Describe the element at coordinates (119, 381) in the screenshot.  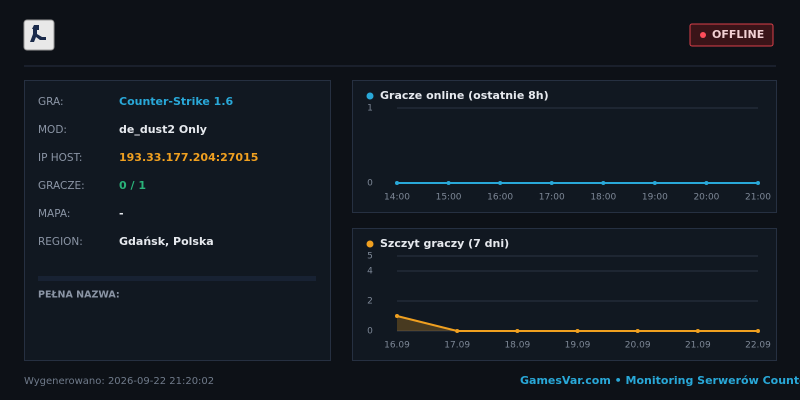
I see `footer-generated: Wygenerowano: 2026-09-22 21:20:02` at that location.